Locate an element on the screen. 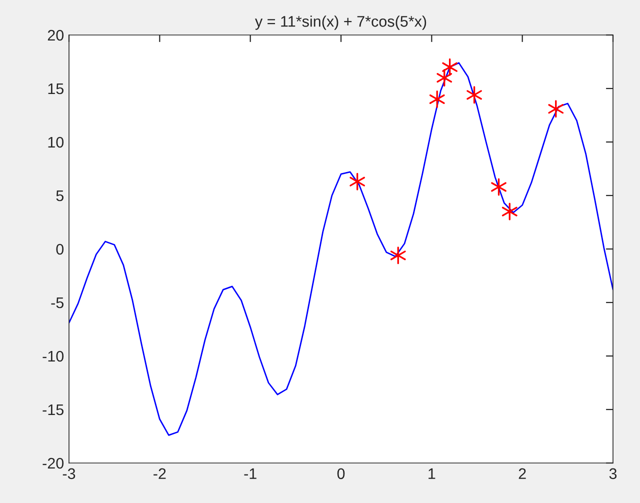  y-tick-label: -20 is located at coordinates (53, 463).